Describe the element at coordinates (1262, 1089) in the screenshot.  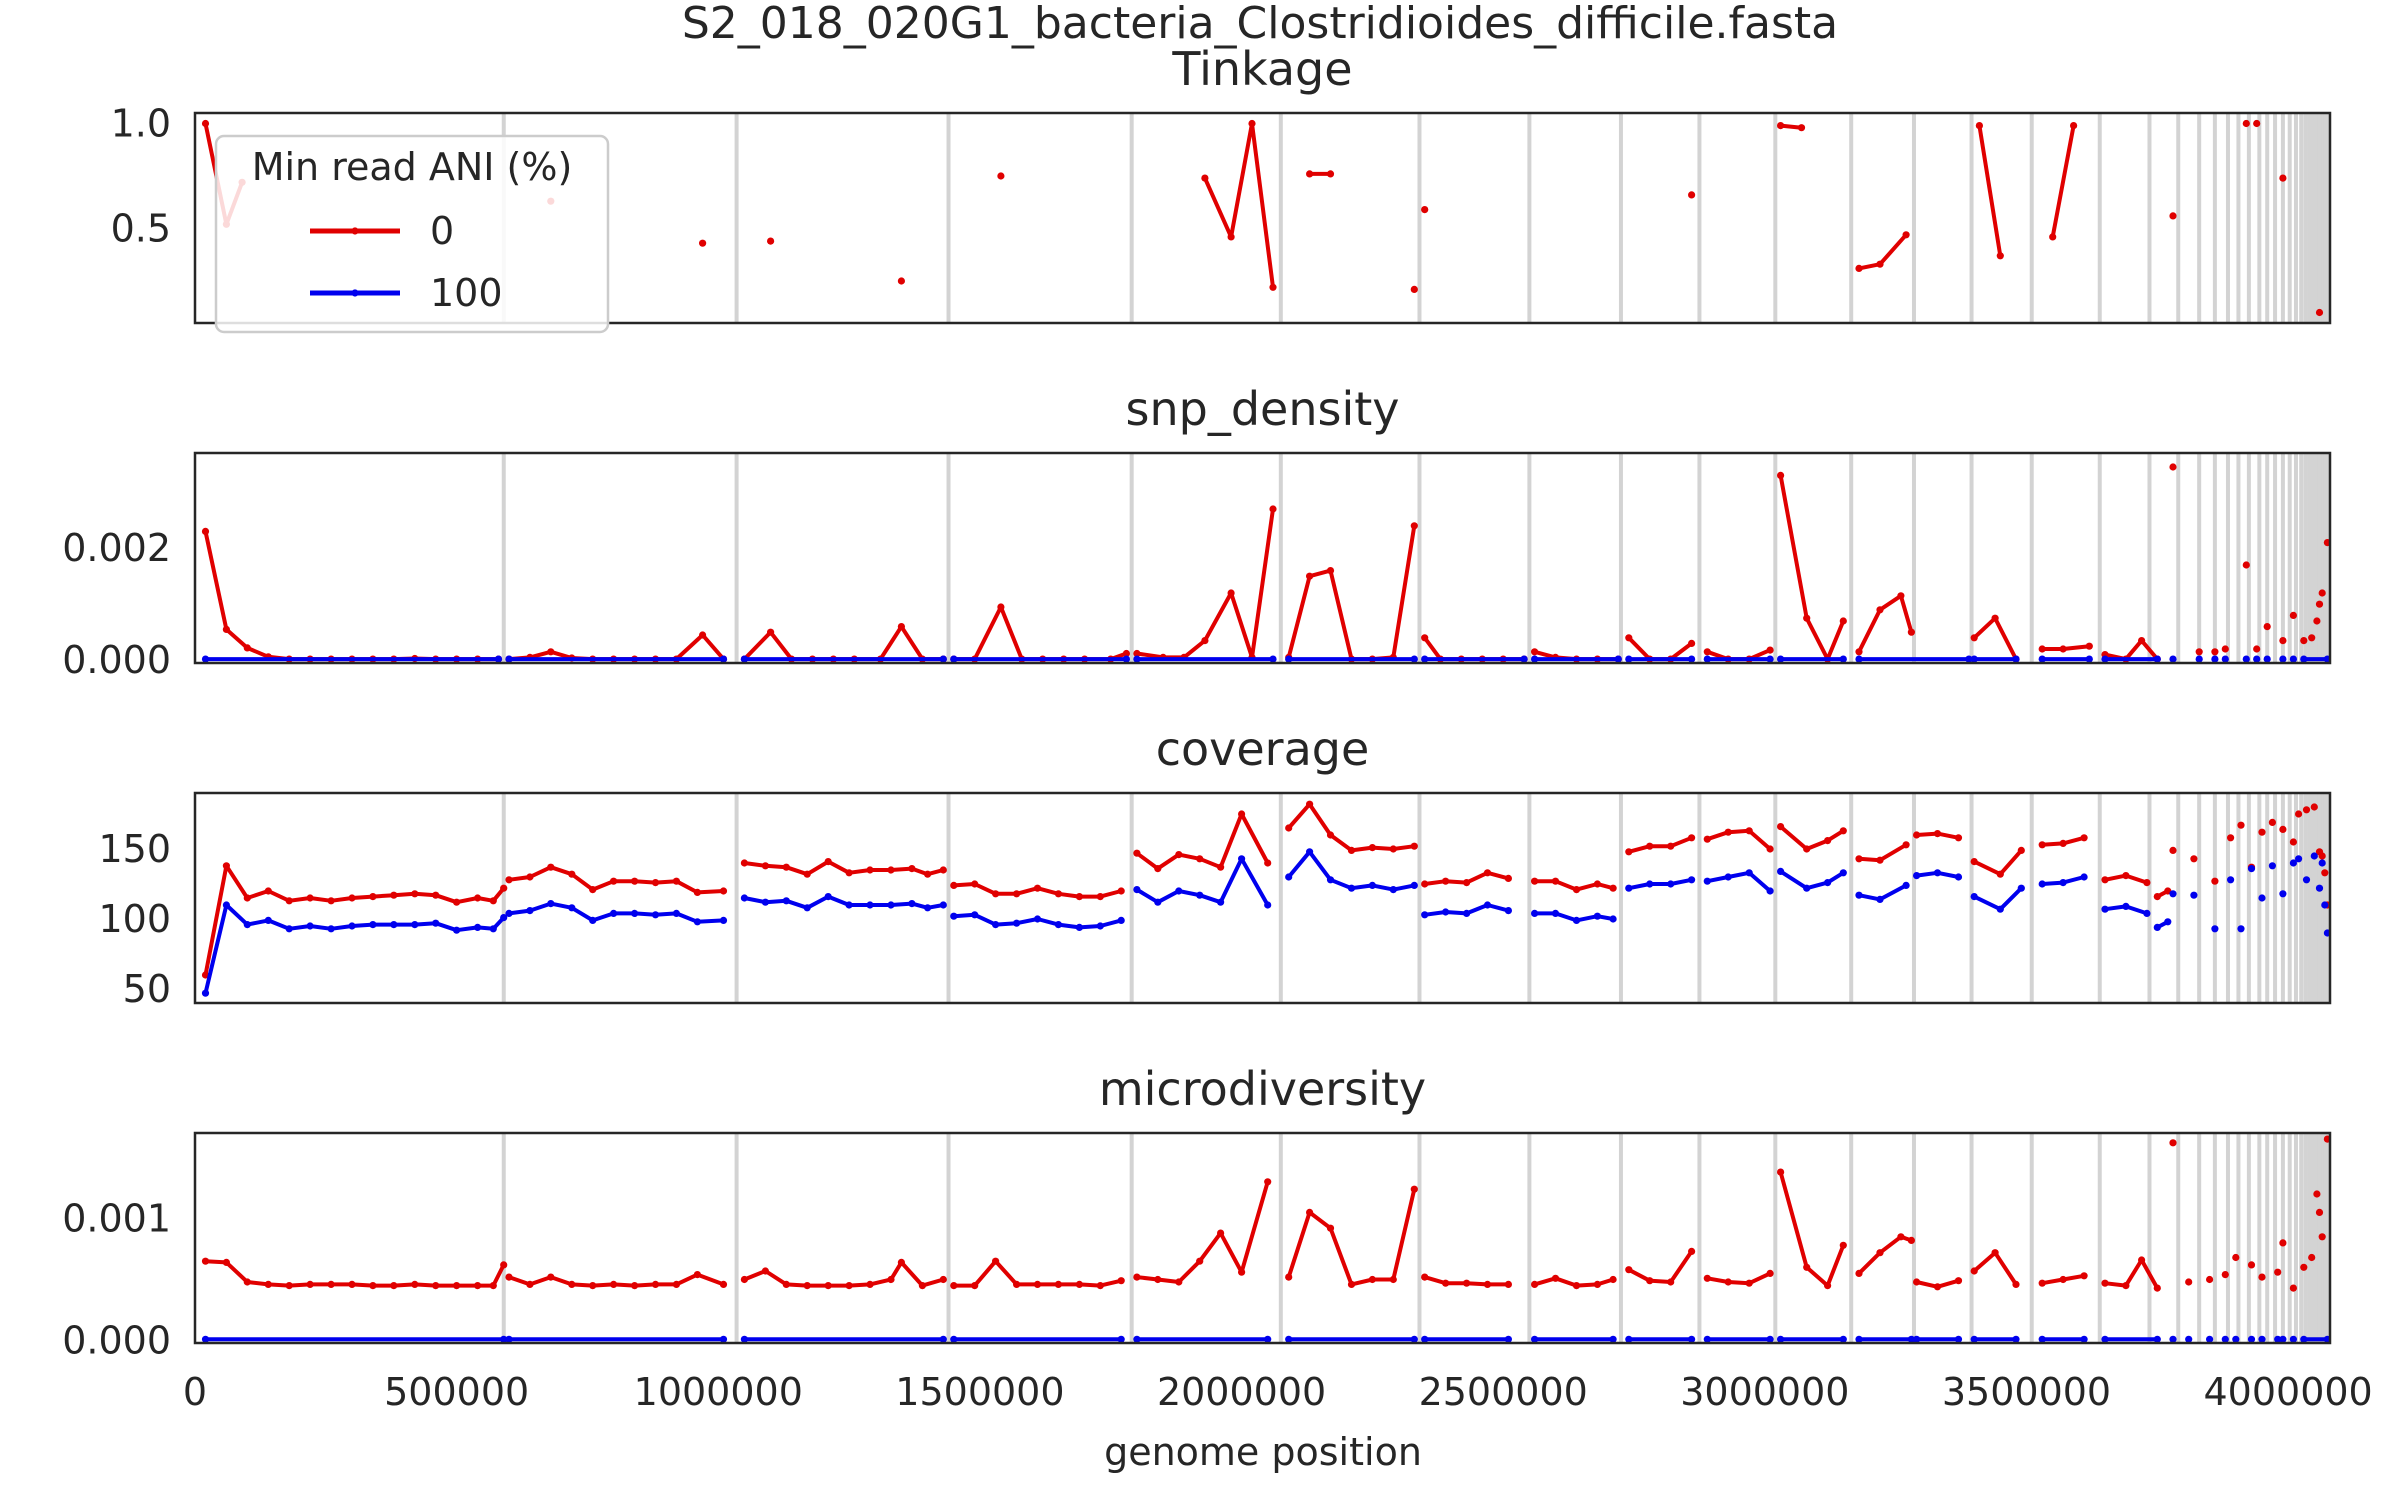
I see `panel-title: microdiversity` at that location.